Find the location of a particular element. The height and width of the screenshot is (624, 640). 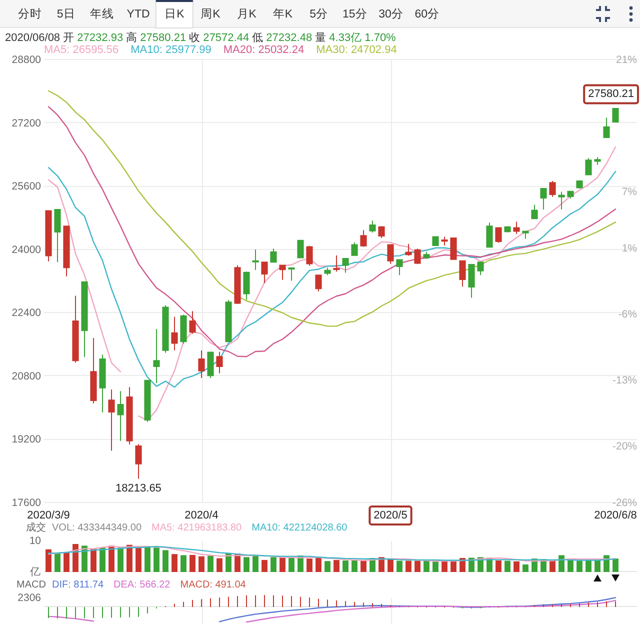

y2-tick-label: 1% is located at coordinates (629, 248).